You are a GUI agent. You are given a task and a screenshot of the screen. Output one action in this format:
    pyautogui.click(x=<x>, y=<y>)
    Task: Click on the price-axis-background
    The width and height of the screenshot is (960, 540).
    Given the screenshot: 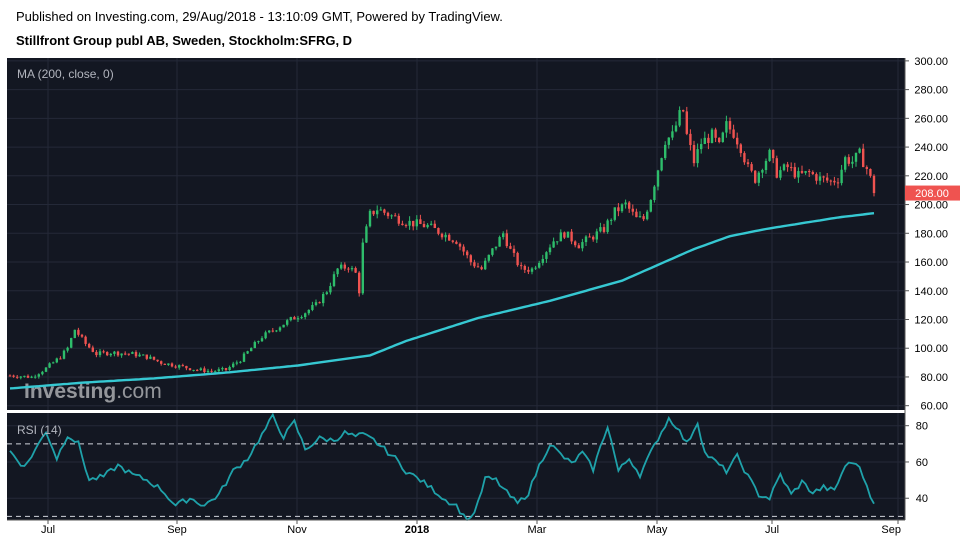 What is the action you would take?
    pyautogui.click(x=932, y=299)
    